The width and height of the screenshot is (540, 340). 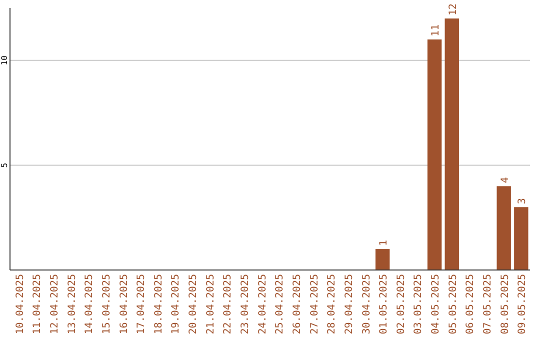 What do you see at coordinates (54, 304) in the screenshot?
I see `x-tick-label: 12.04.2025` at bounding box center [54, 304].